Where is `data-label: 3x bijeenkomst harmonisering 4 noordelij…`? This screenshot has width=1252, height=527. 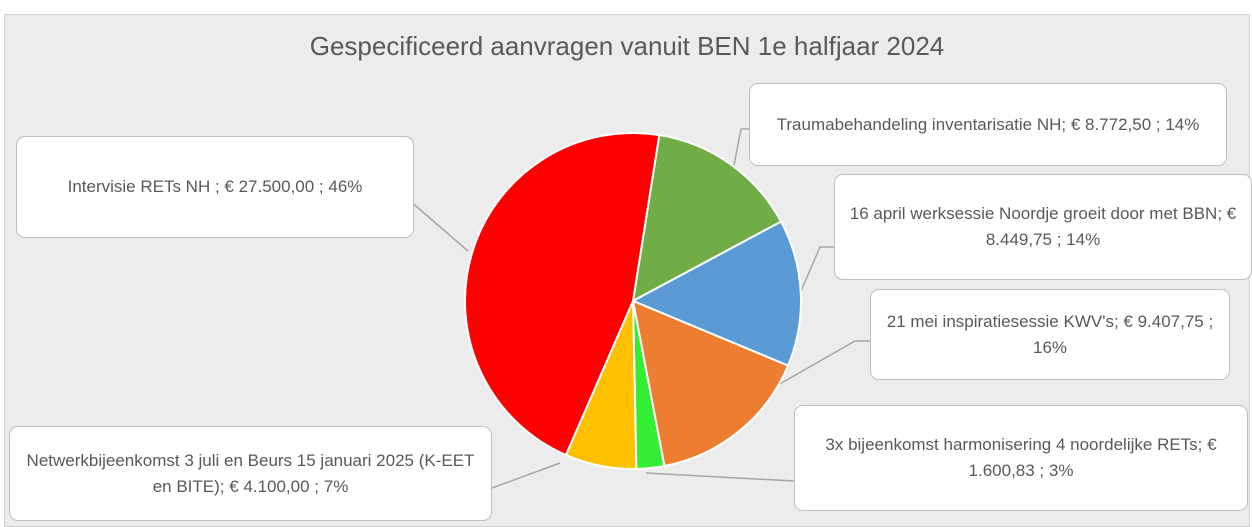 data-label: 3x bijeenkomst harmonisering 4 noordelij… is located at coordinates (1021, 458).